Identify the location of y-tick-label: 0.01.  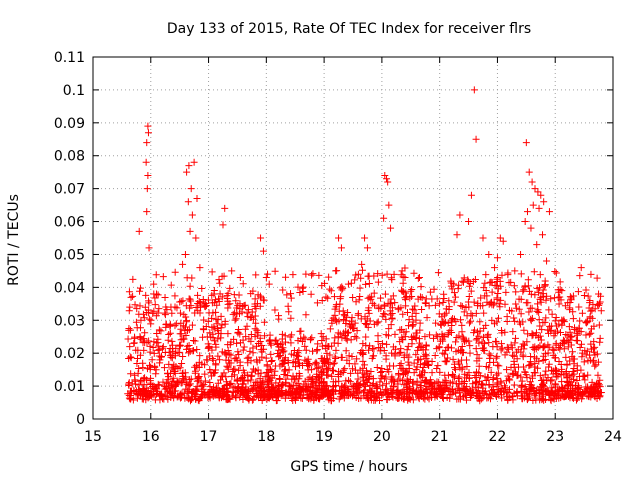
(69, 387).